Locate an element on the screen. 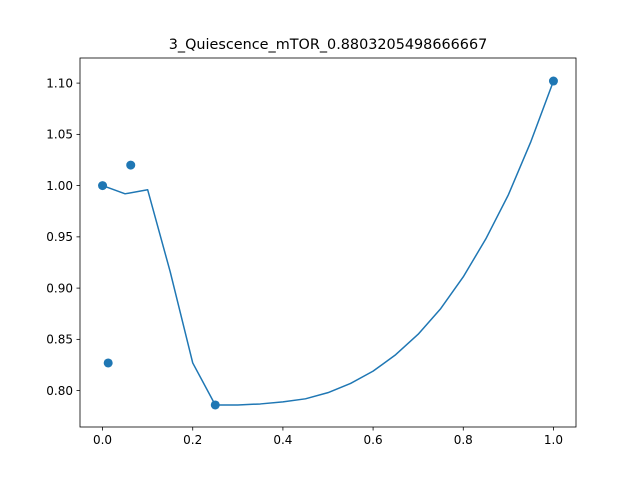 This screenshot has width=640, height=480. y-tick-label: 0.90 is located at coordinates (59, 288).